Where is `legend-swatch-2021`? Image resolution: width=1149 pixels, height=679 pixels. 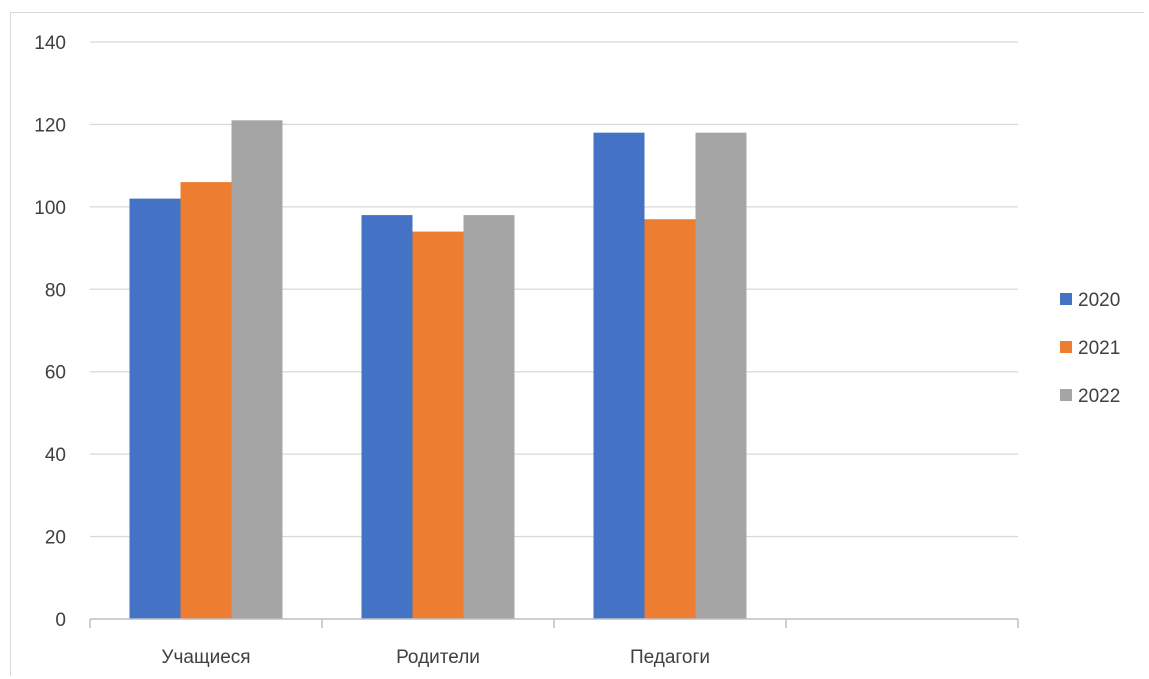
legend-swatch-2021 is located at coordinates (1066, 347).